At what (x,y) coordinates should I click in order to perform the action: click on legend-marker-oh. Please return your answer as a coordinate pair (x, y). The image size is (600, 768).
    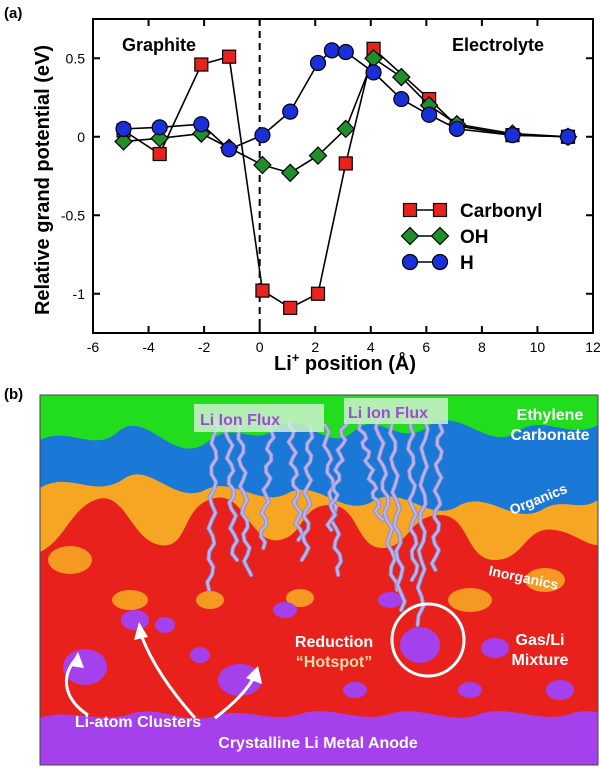
    Looking at the image, I should click on (410, 236).